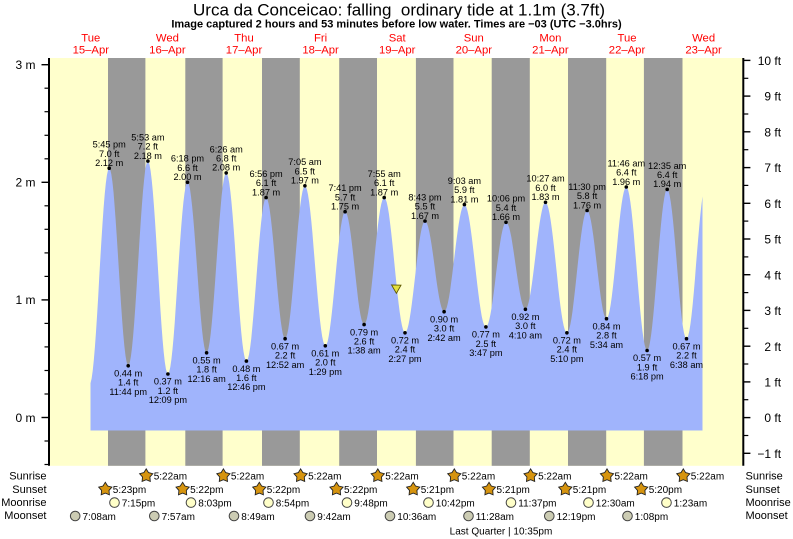  Describe the element at coordinates (187, 177) in the screenshot. I see `svg-text: 2.00 m` at that location.